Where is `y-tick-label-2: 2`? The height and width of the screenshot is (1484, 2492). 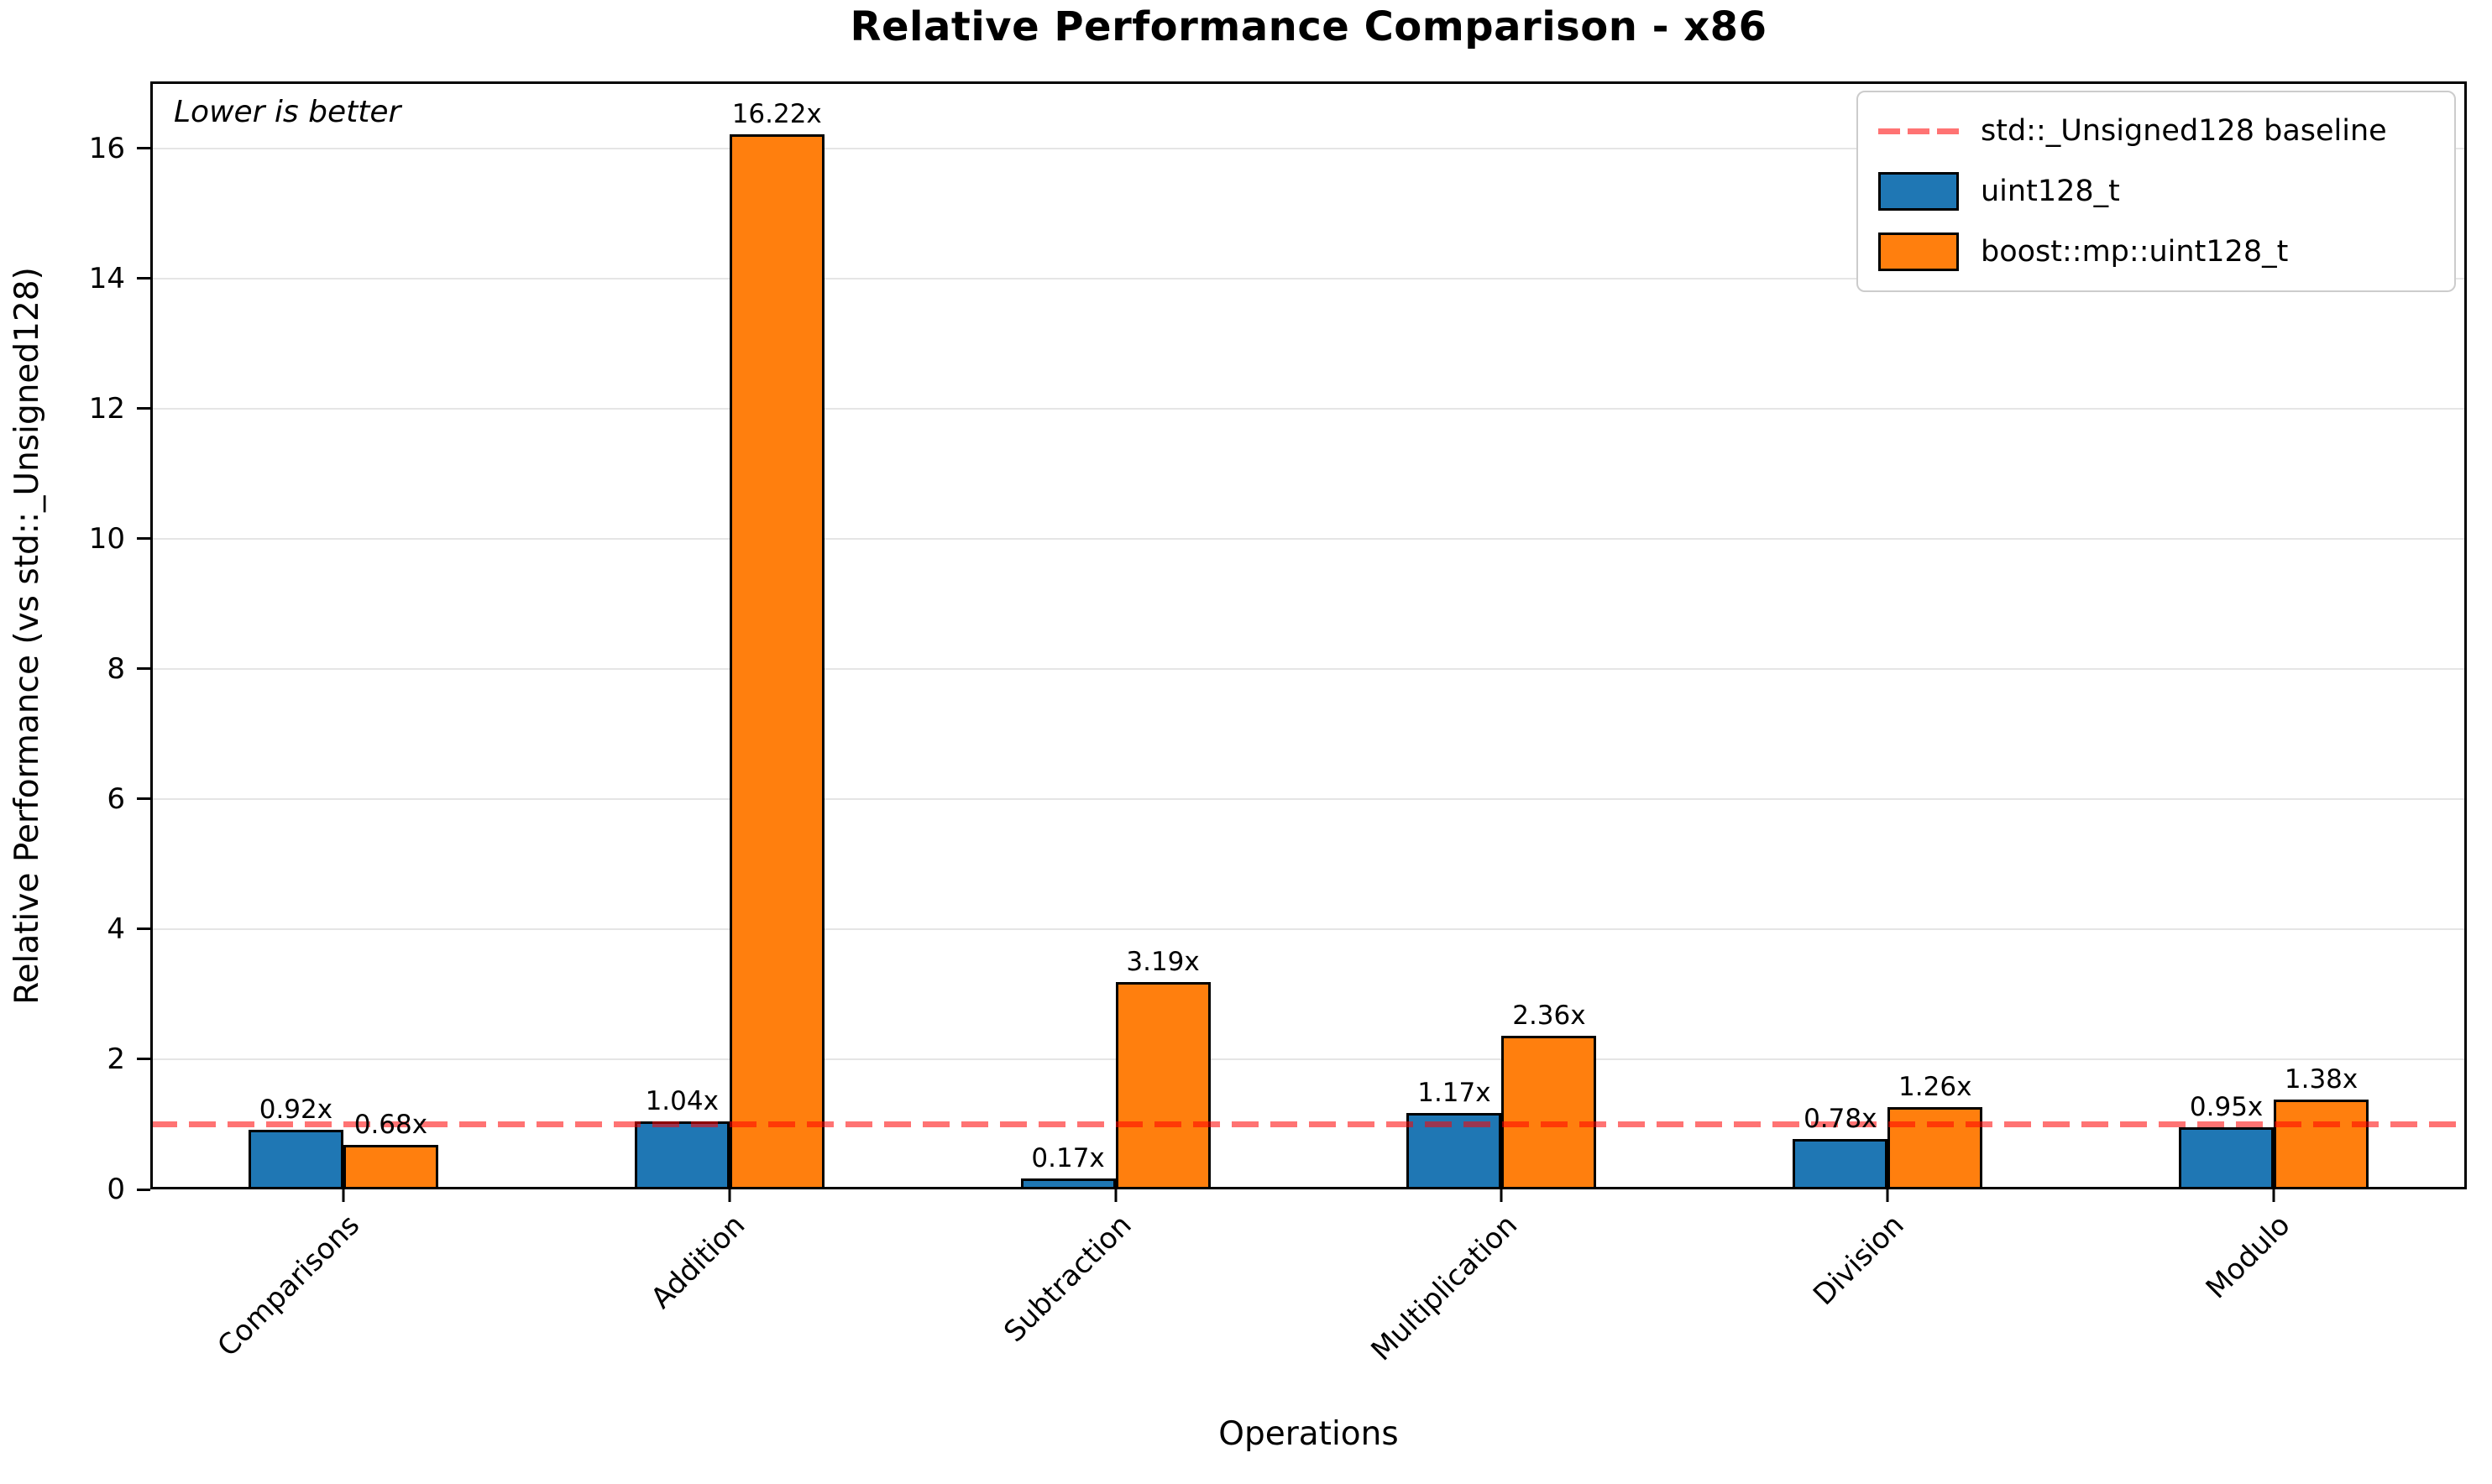
y-tick-label-2: 2 is located at coordinates (116, 1059).